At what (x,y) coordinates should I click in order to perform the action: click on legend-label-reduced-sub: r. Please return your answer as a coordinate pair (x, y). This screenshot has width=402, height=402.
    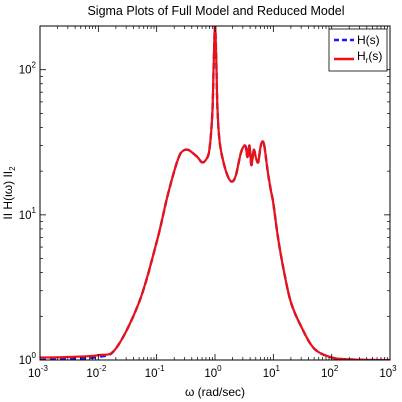
    Looking at the image, I should click on (367, 60).